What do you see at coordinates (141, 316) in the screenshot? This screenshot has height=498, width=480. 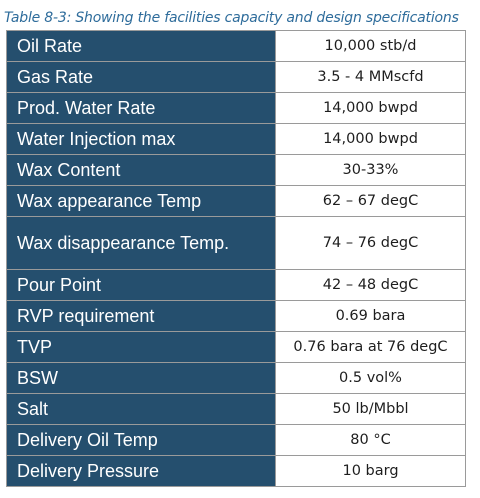 I see `parameter-cell: RVP requirement` at bounding box center [141, 316].